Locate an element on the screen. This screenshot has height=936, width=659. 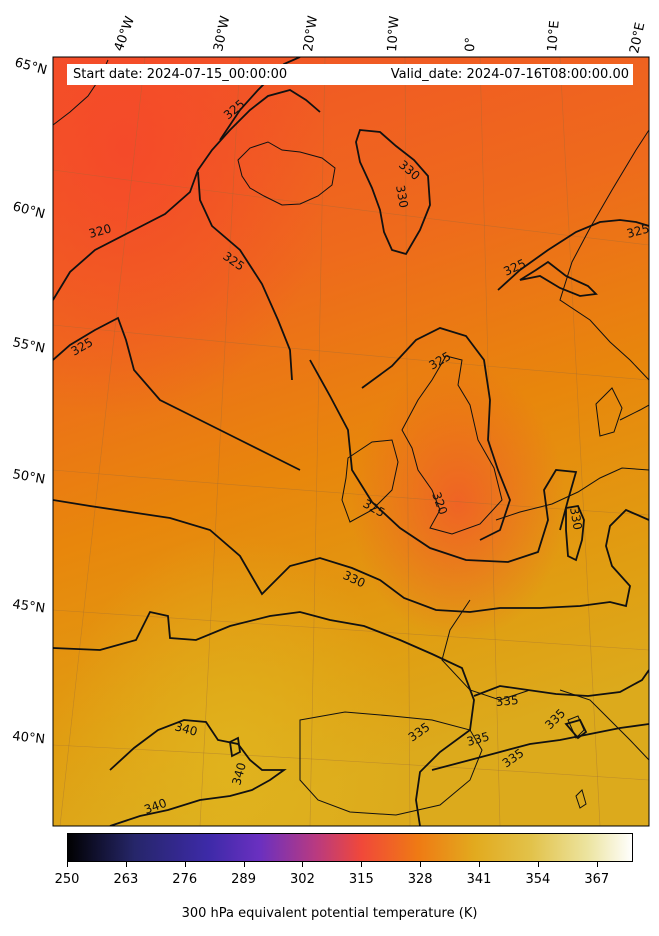
colorbar-tick-label: 367 is located at coordinates (597, 879).